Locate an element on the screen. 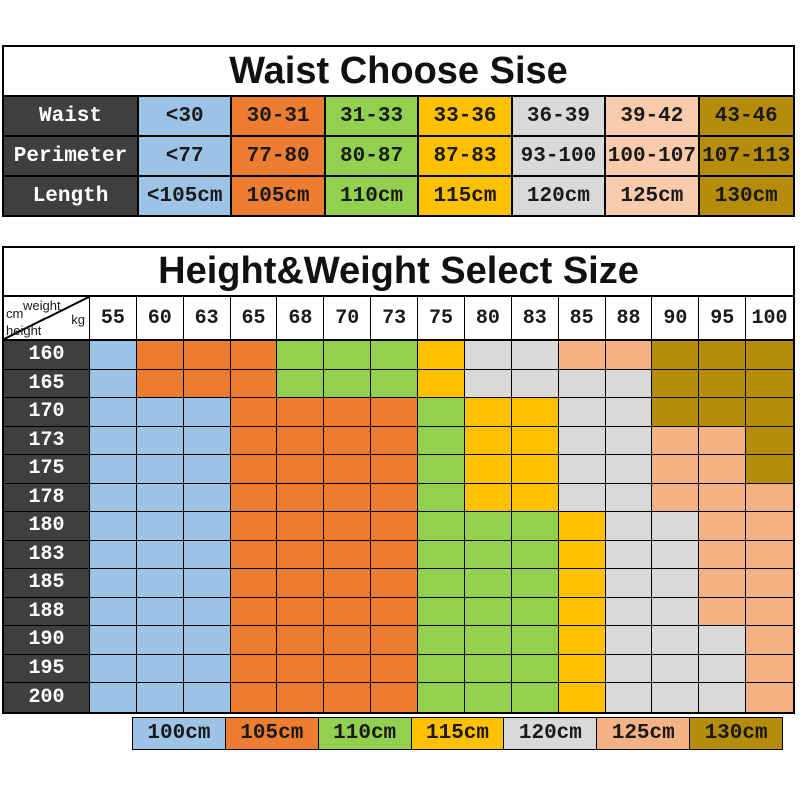  waist-value-cell: 93-100 is located at coordinates (559, 156).